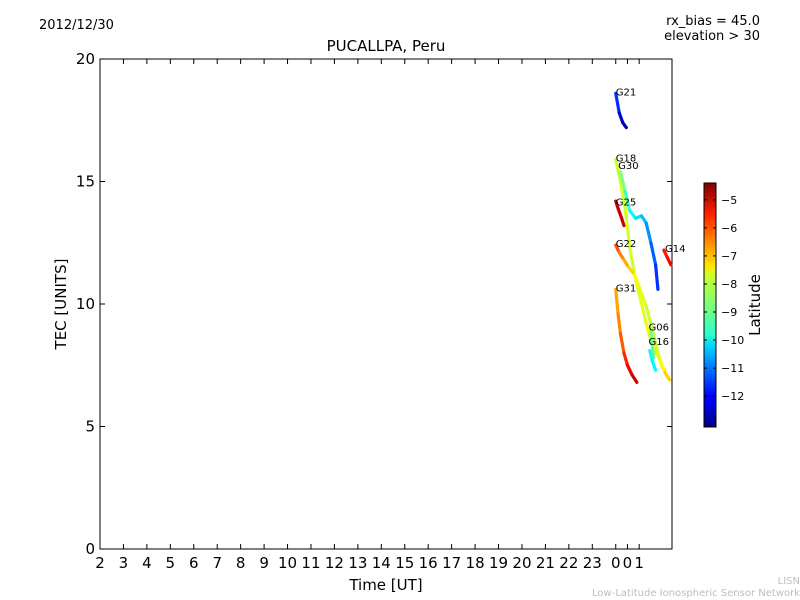 The width and height of the screenshot is (800, 600). Describe the element at coordinates (241, 563) in the screenshot. I see `x-tick-label: 8` at that location.